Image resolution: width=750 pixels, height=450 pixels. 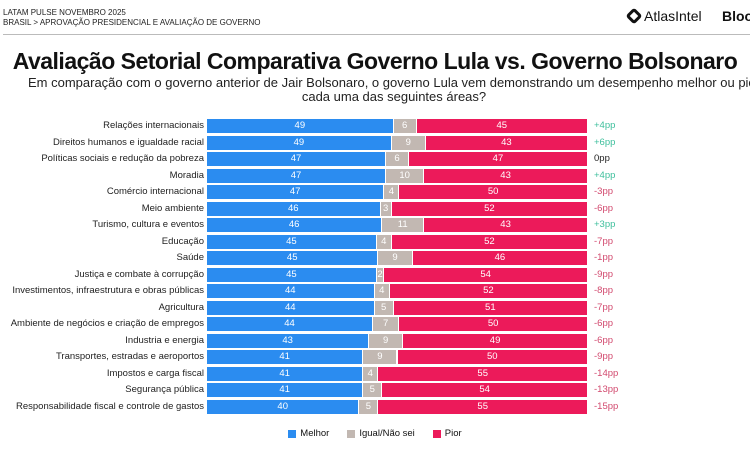 I want to click on category-label: Moradia, so click(x=186, y=175).